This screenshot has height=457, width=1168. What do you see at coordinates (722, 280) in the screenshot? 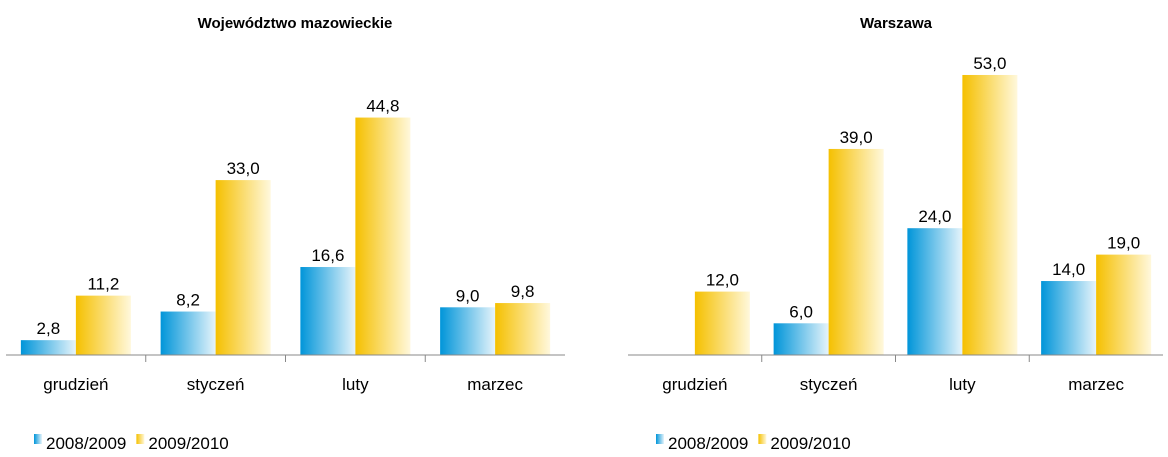
I see `data-label: 12,0` at bounding box center [722, 280].